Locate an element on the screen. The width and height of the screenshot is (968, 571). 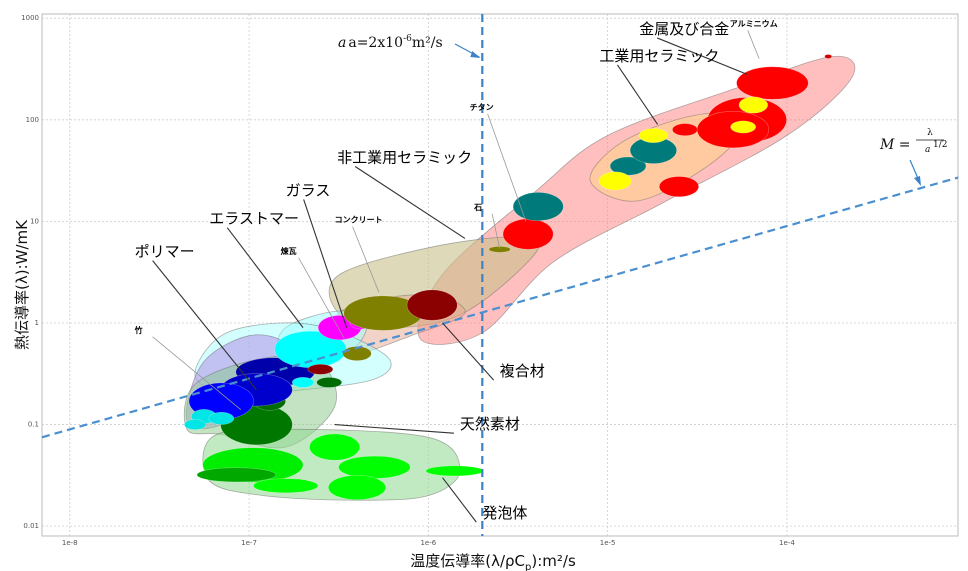
x-tick-label: 1e-7 is located at coordinates (249, 543).